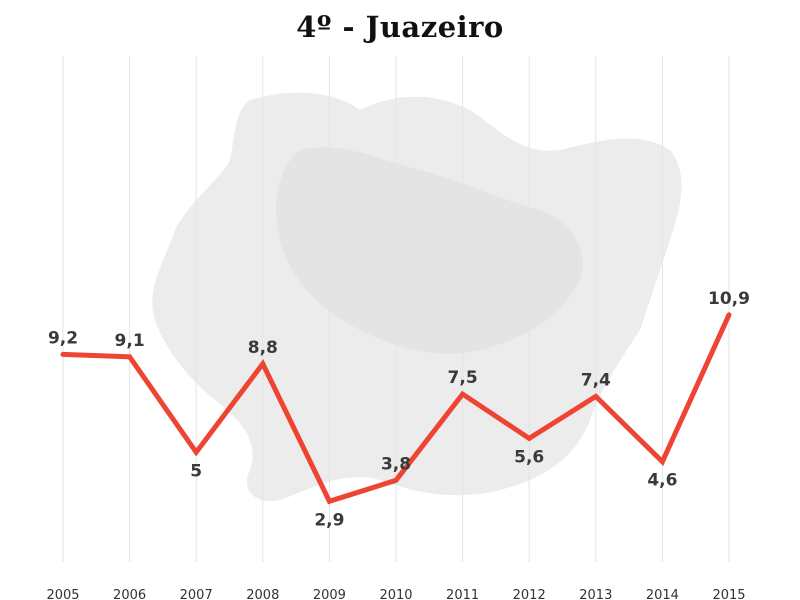 This screenshot has height=600, width=800. I want to click on data-label: 8,8, so click(263, 348).